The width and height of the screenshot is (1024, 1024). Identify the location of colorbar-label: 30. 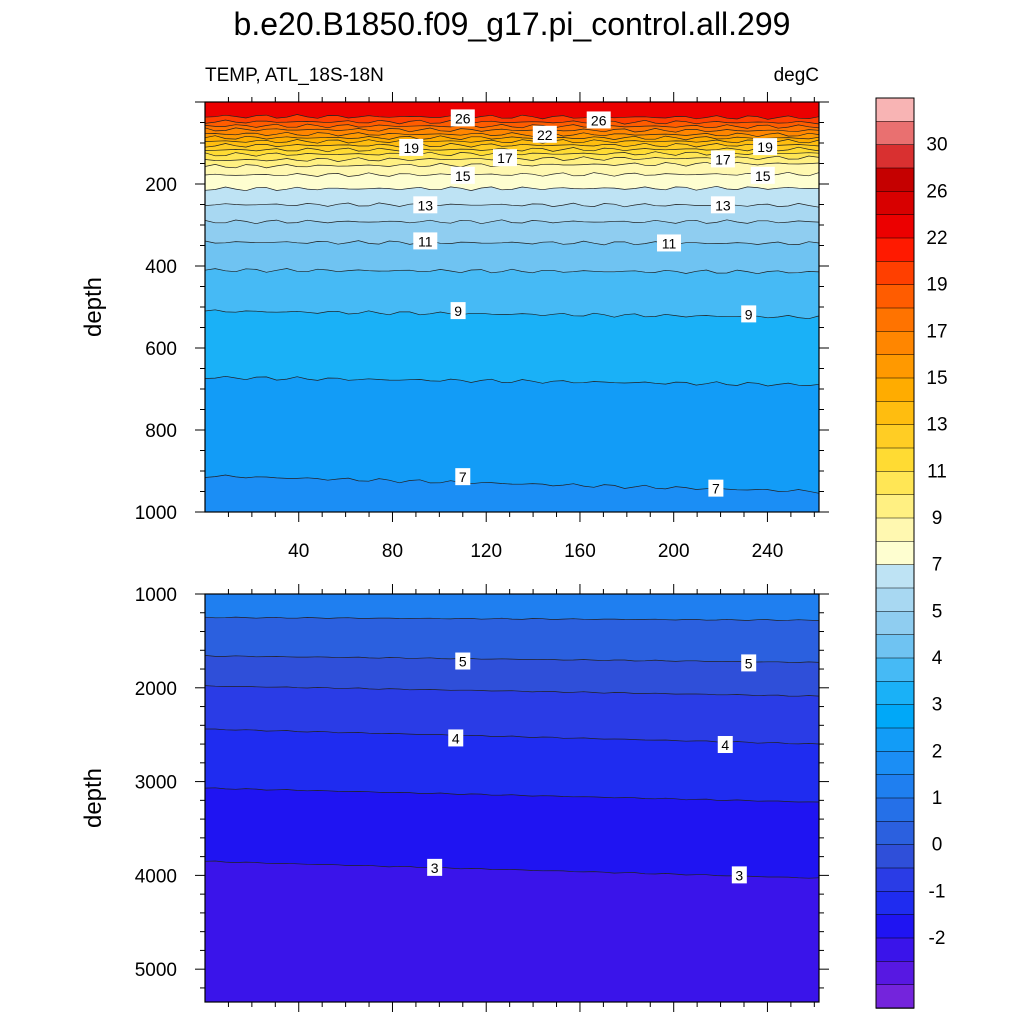
(936, 145).